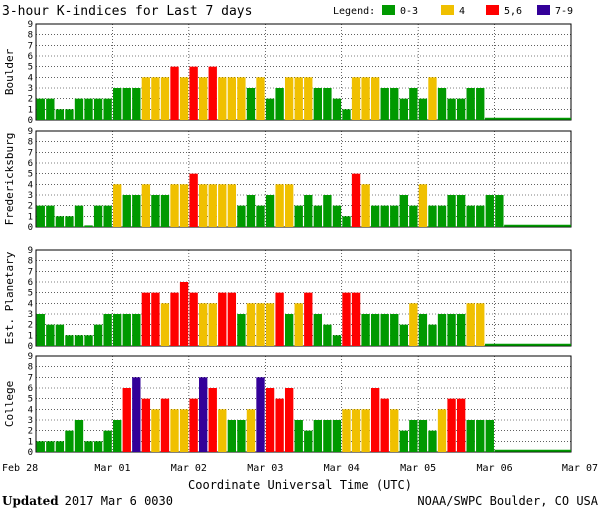 This screenshot has height=510, width=600. Describe the element at coordinates (388, 10) in the screenshot. I see `legend-0-3-swatch` at that location.